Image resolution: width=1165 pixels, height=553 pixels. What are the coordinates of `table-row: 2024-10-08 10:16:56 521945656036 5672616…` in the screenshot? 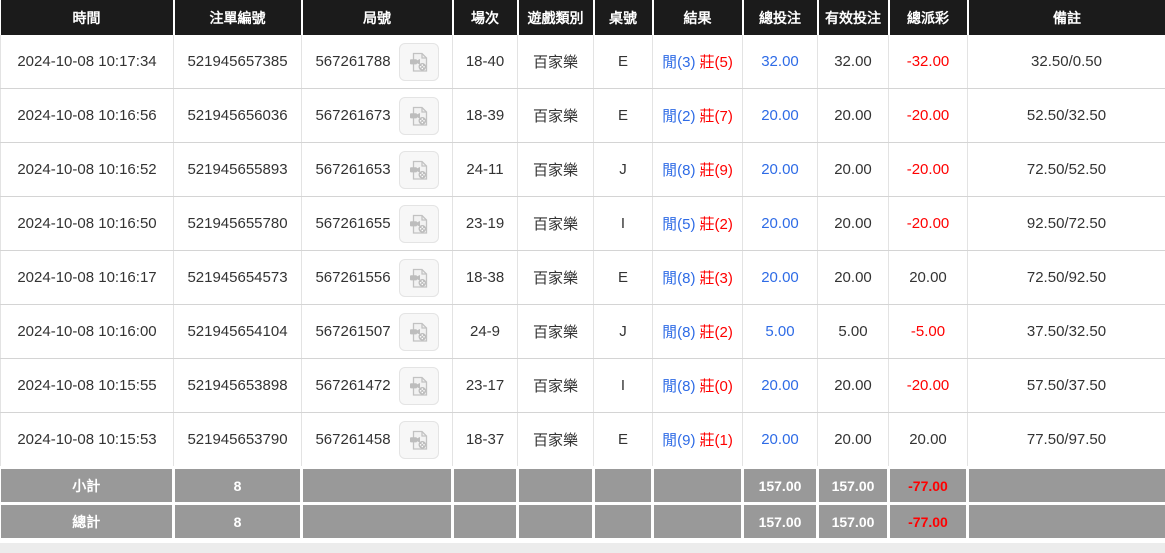 It's located at (582, 115).